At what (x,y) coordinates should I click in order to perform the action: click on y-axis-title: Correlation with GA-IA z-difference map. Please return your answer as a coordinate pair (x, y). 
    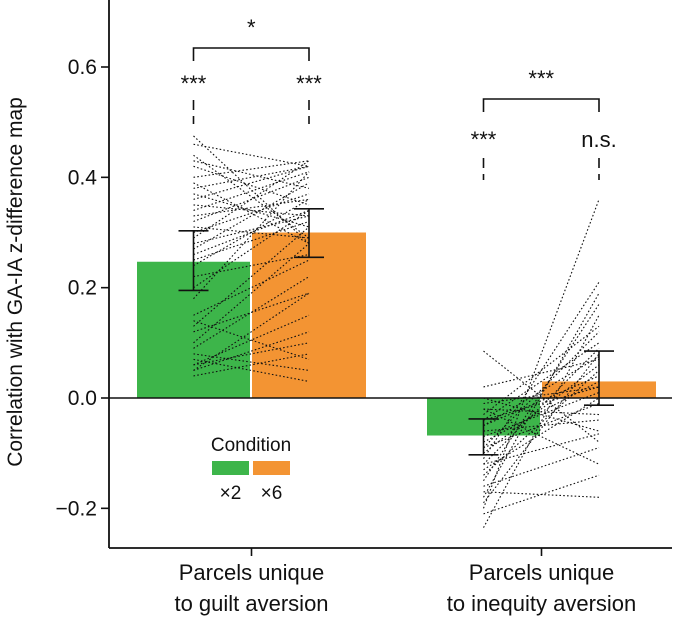
    Looking at the image, I should click on (15, 282).